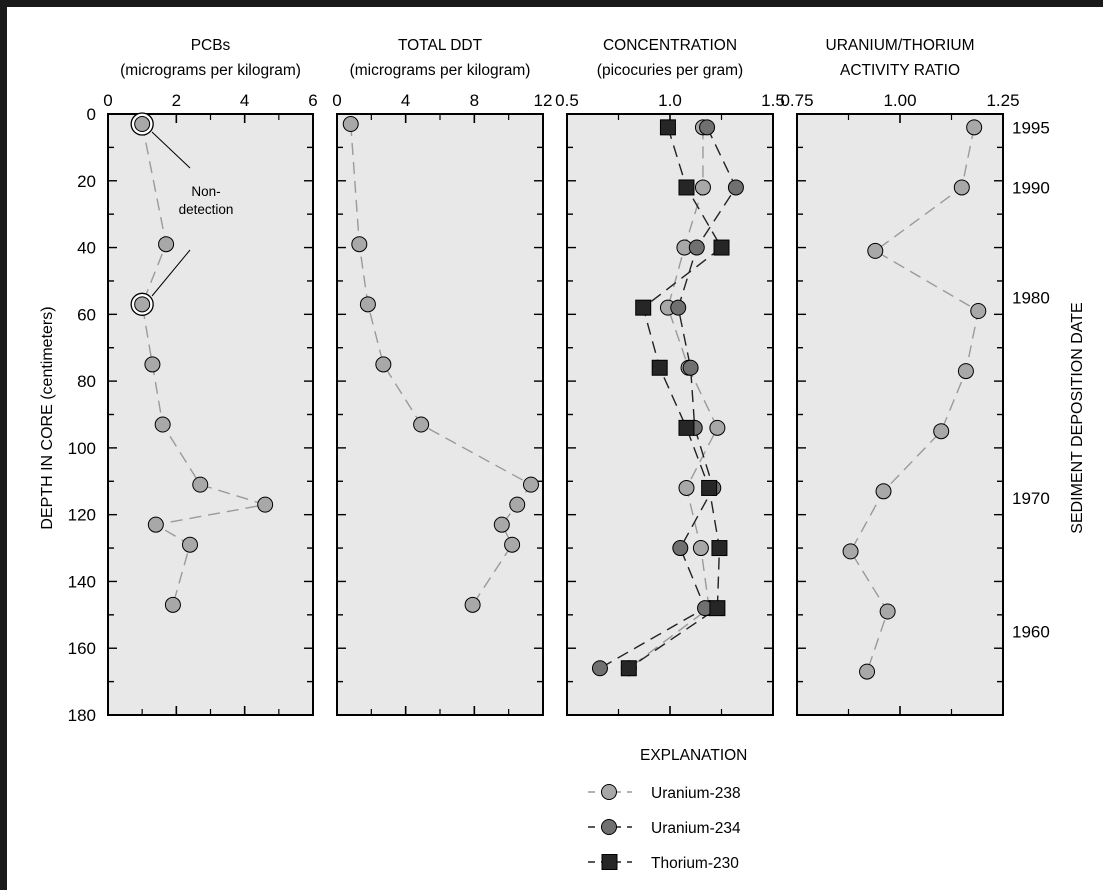 The height and width of the screenshot is (890, 1103). Describe the element at coordinates (567, 100) in the screenshot. I see `x-tick-label: 0.5` at that location.